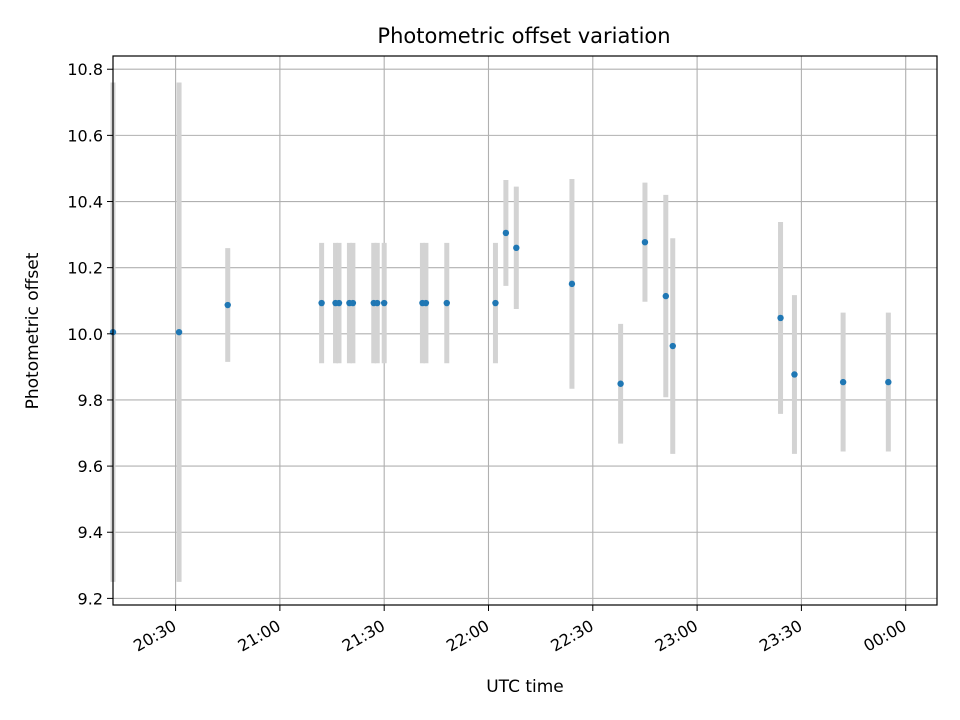  I want to click on y-tick-label: 10.4, so click(85, 202).